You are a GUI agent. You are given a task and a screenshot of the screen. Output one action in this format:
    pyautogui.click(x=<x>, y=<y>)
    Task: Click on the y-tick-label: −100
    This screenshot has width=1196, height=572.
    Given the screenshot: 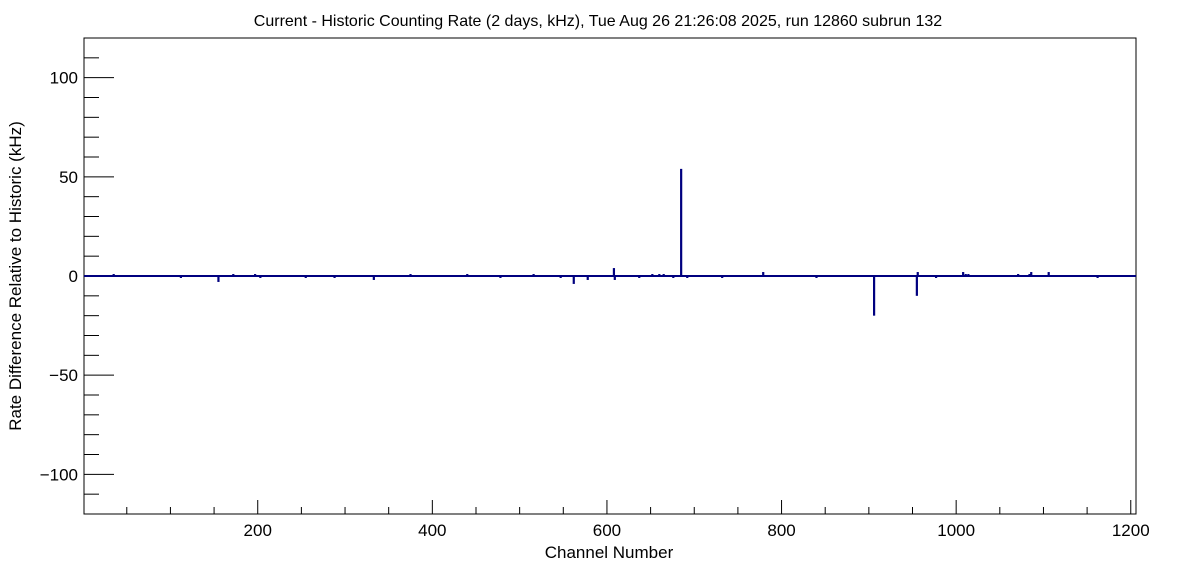 What is the action you would take?
    pyautogui.click(x=59, y=474)
    